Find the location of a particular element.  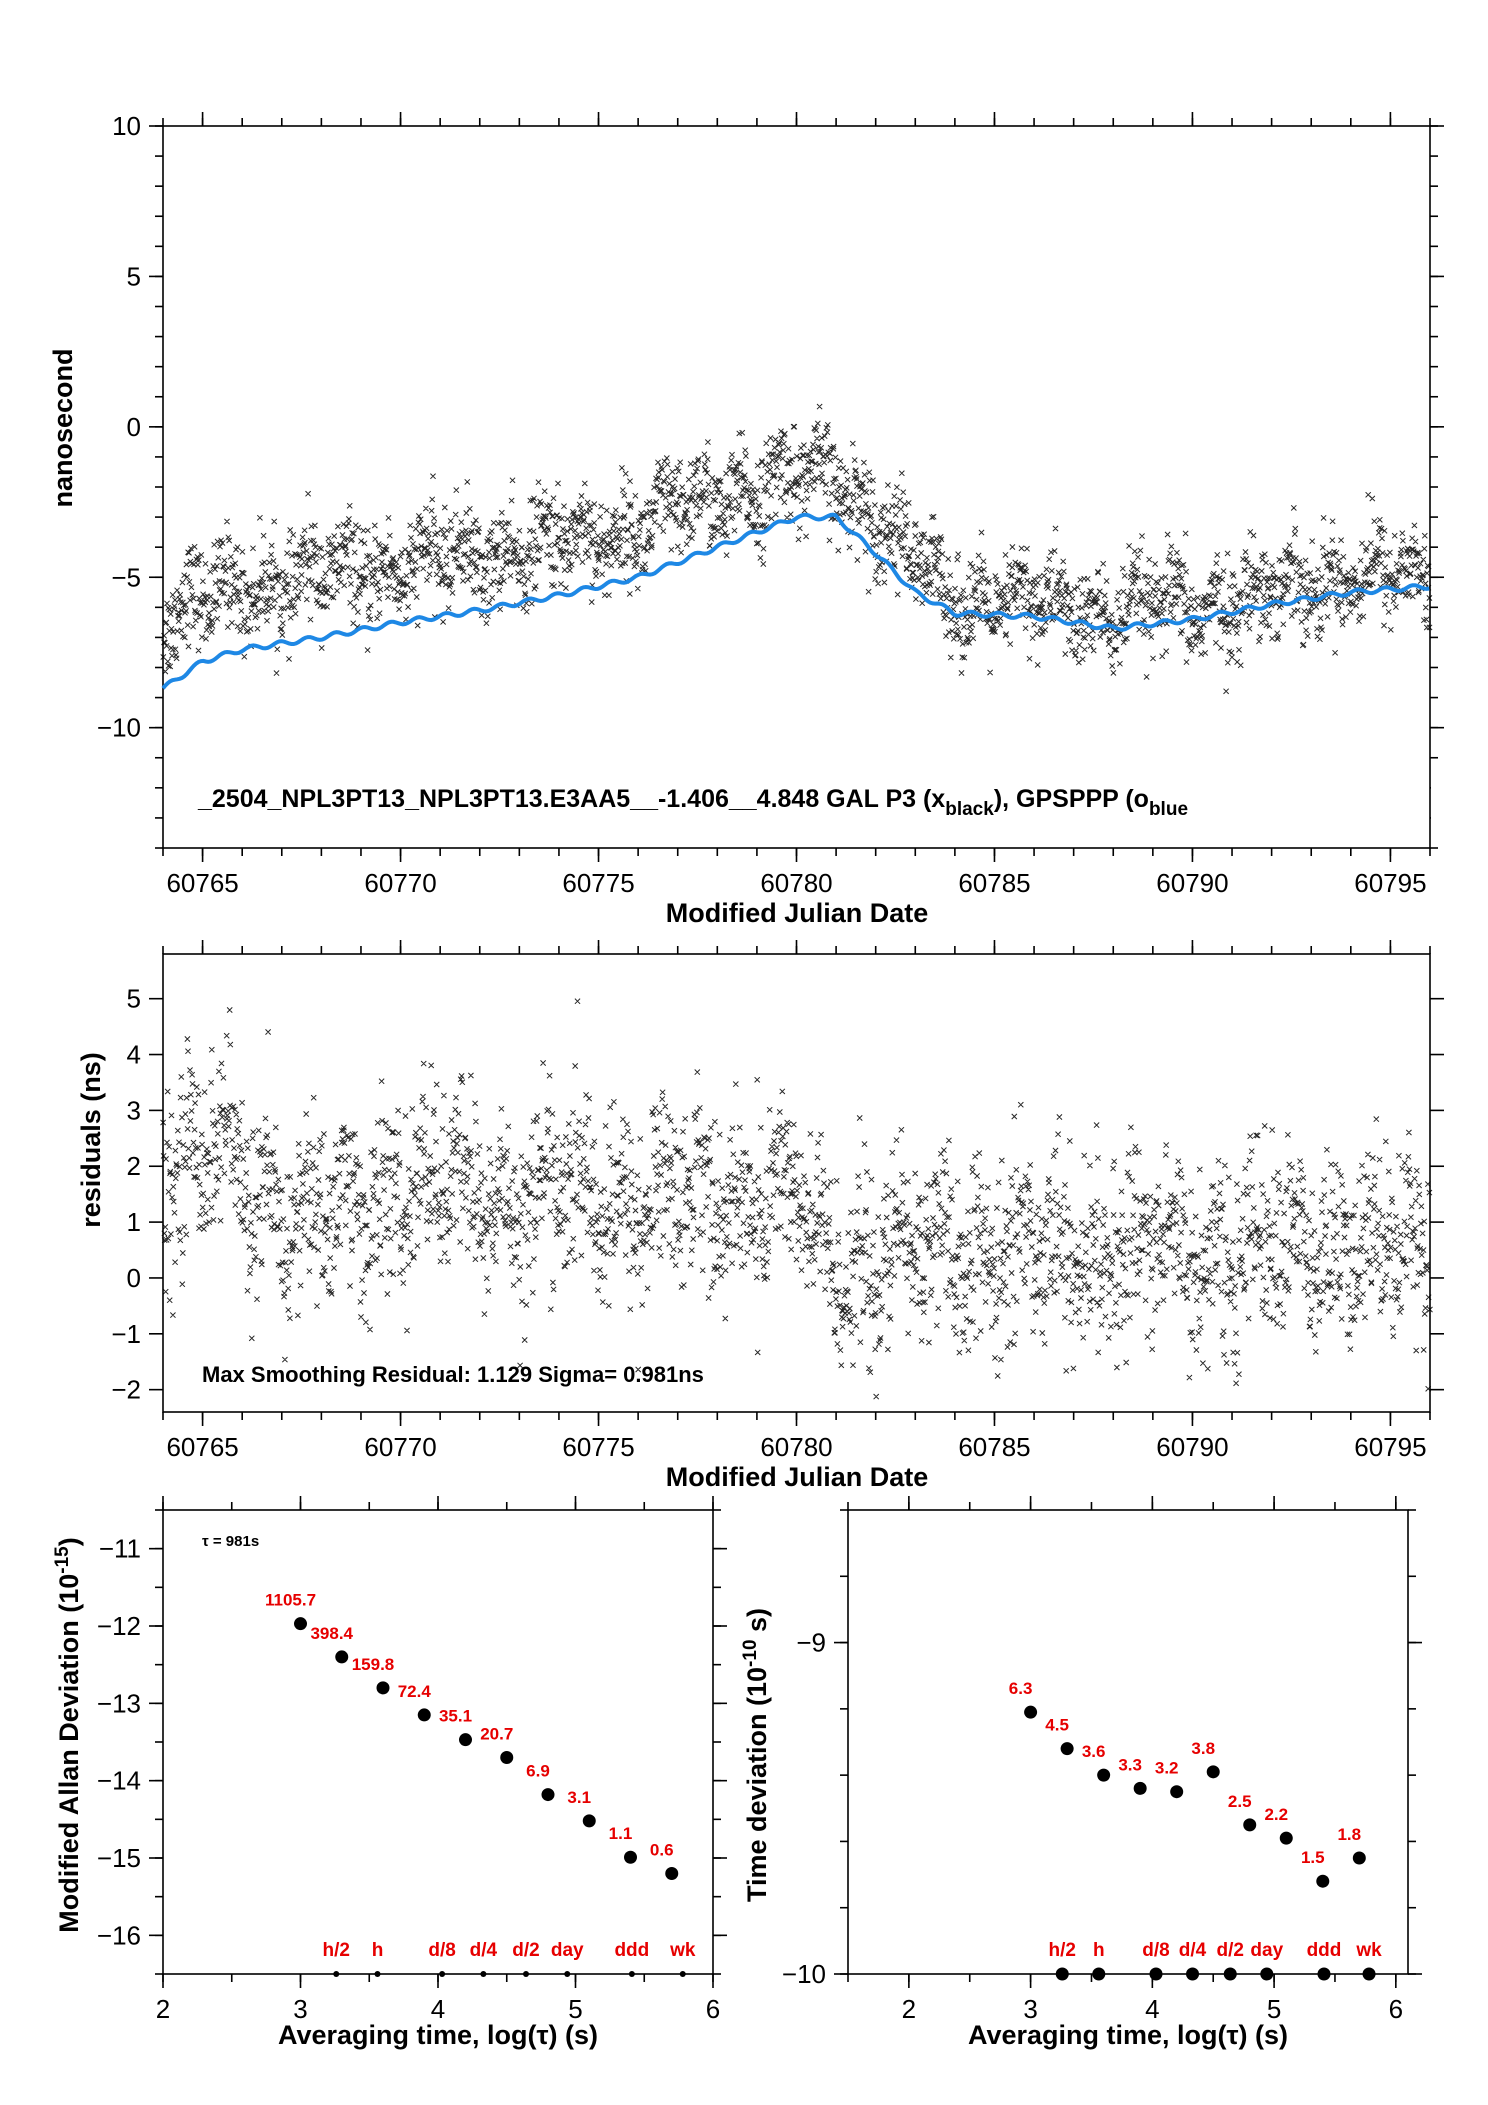

top-xlabel: Modified Julian Date is located at coordinates (797, 913).